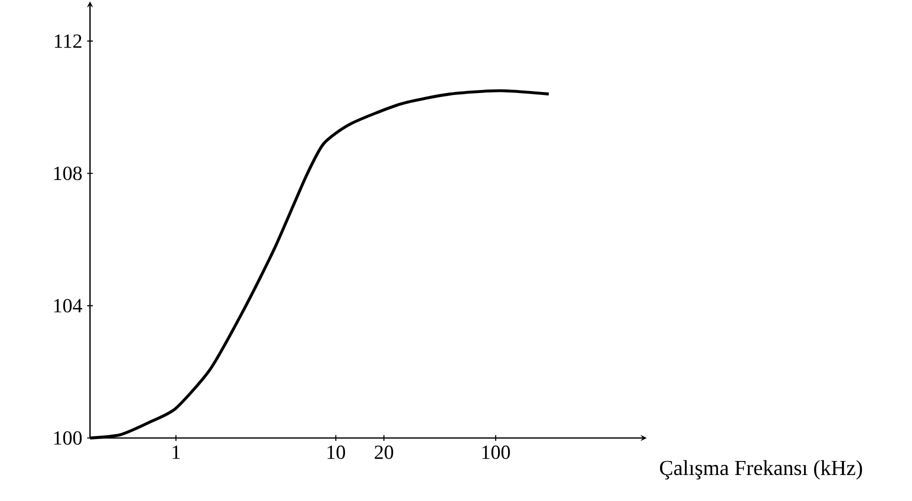 The height and width of the screenshot is (501, 912). What do you see at coordinates (68, 41) in the screenshot?
I see `y-tick-label: 112` at bounding box center [68, 41].